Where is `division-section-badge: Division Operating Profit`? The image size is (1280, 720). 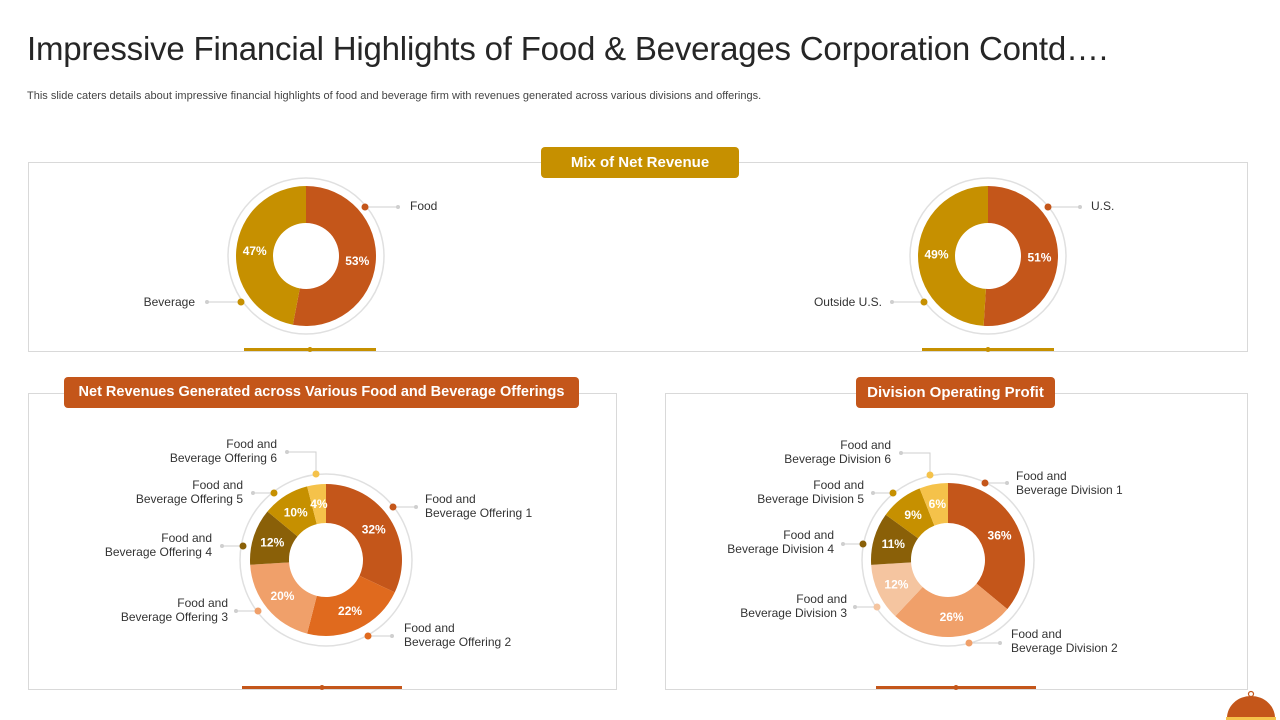 division-section-badge: Division Operating Profit is located at coordinates (955, 392).